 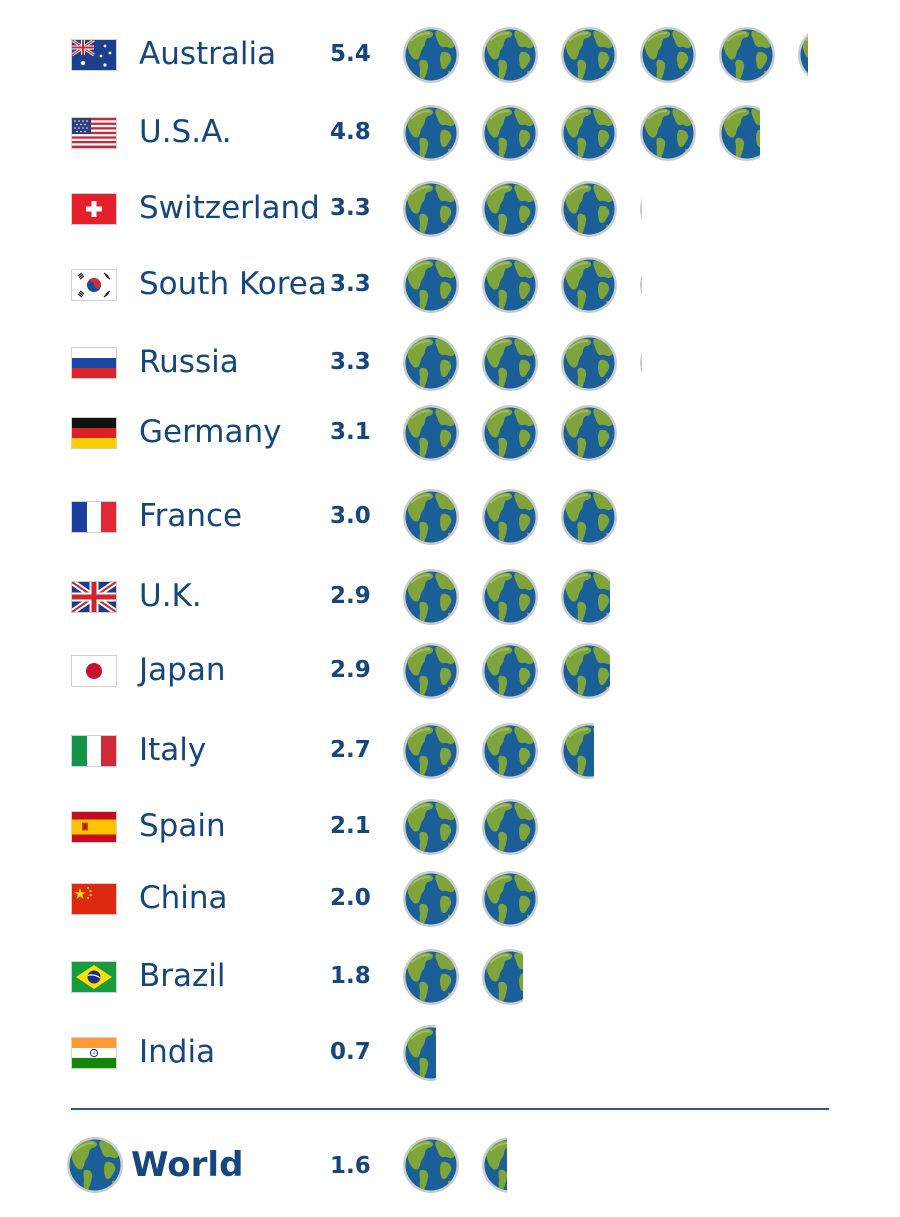 I want to click on country-row-u-s-a: U.S.A. 4.8, so click(x=450, y=132).